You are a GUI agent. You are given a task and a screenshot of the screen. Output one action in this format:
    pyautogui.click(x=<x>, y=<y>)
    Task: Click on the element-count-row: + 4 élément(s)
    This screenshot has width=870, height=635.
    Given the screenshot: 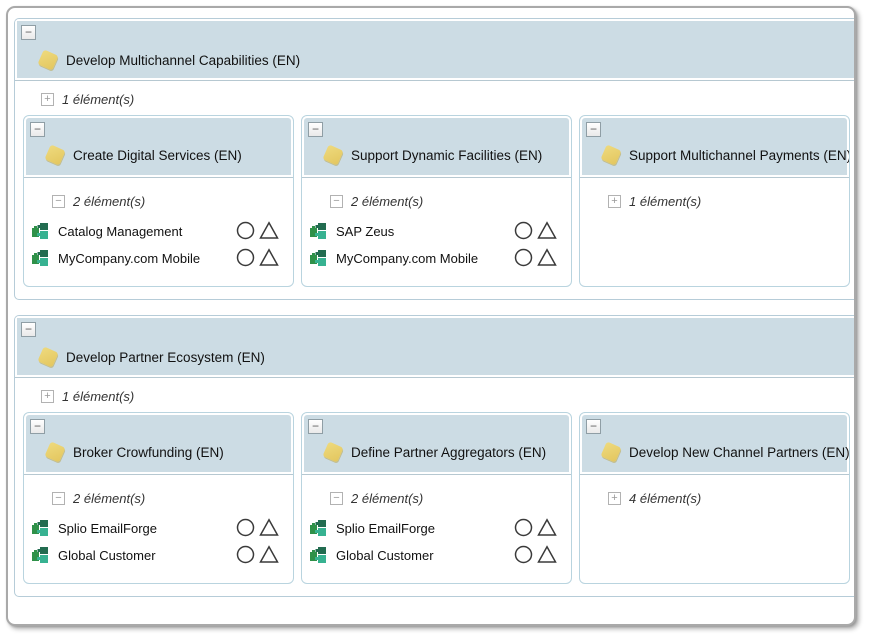 What is the action you would take?
    pyautogui.click(x=728, y=498)
    